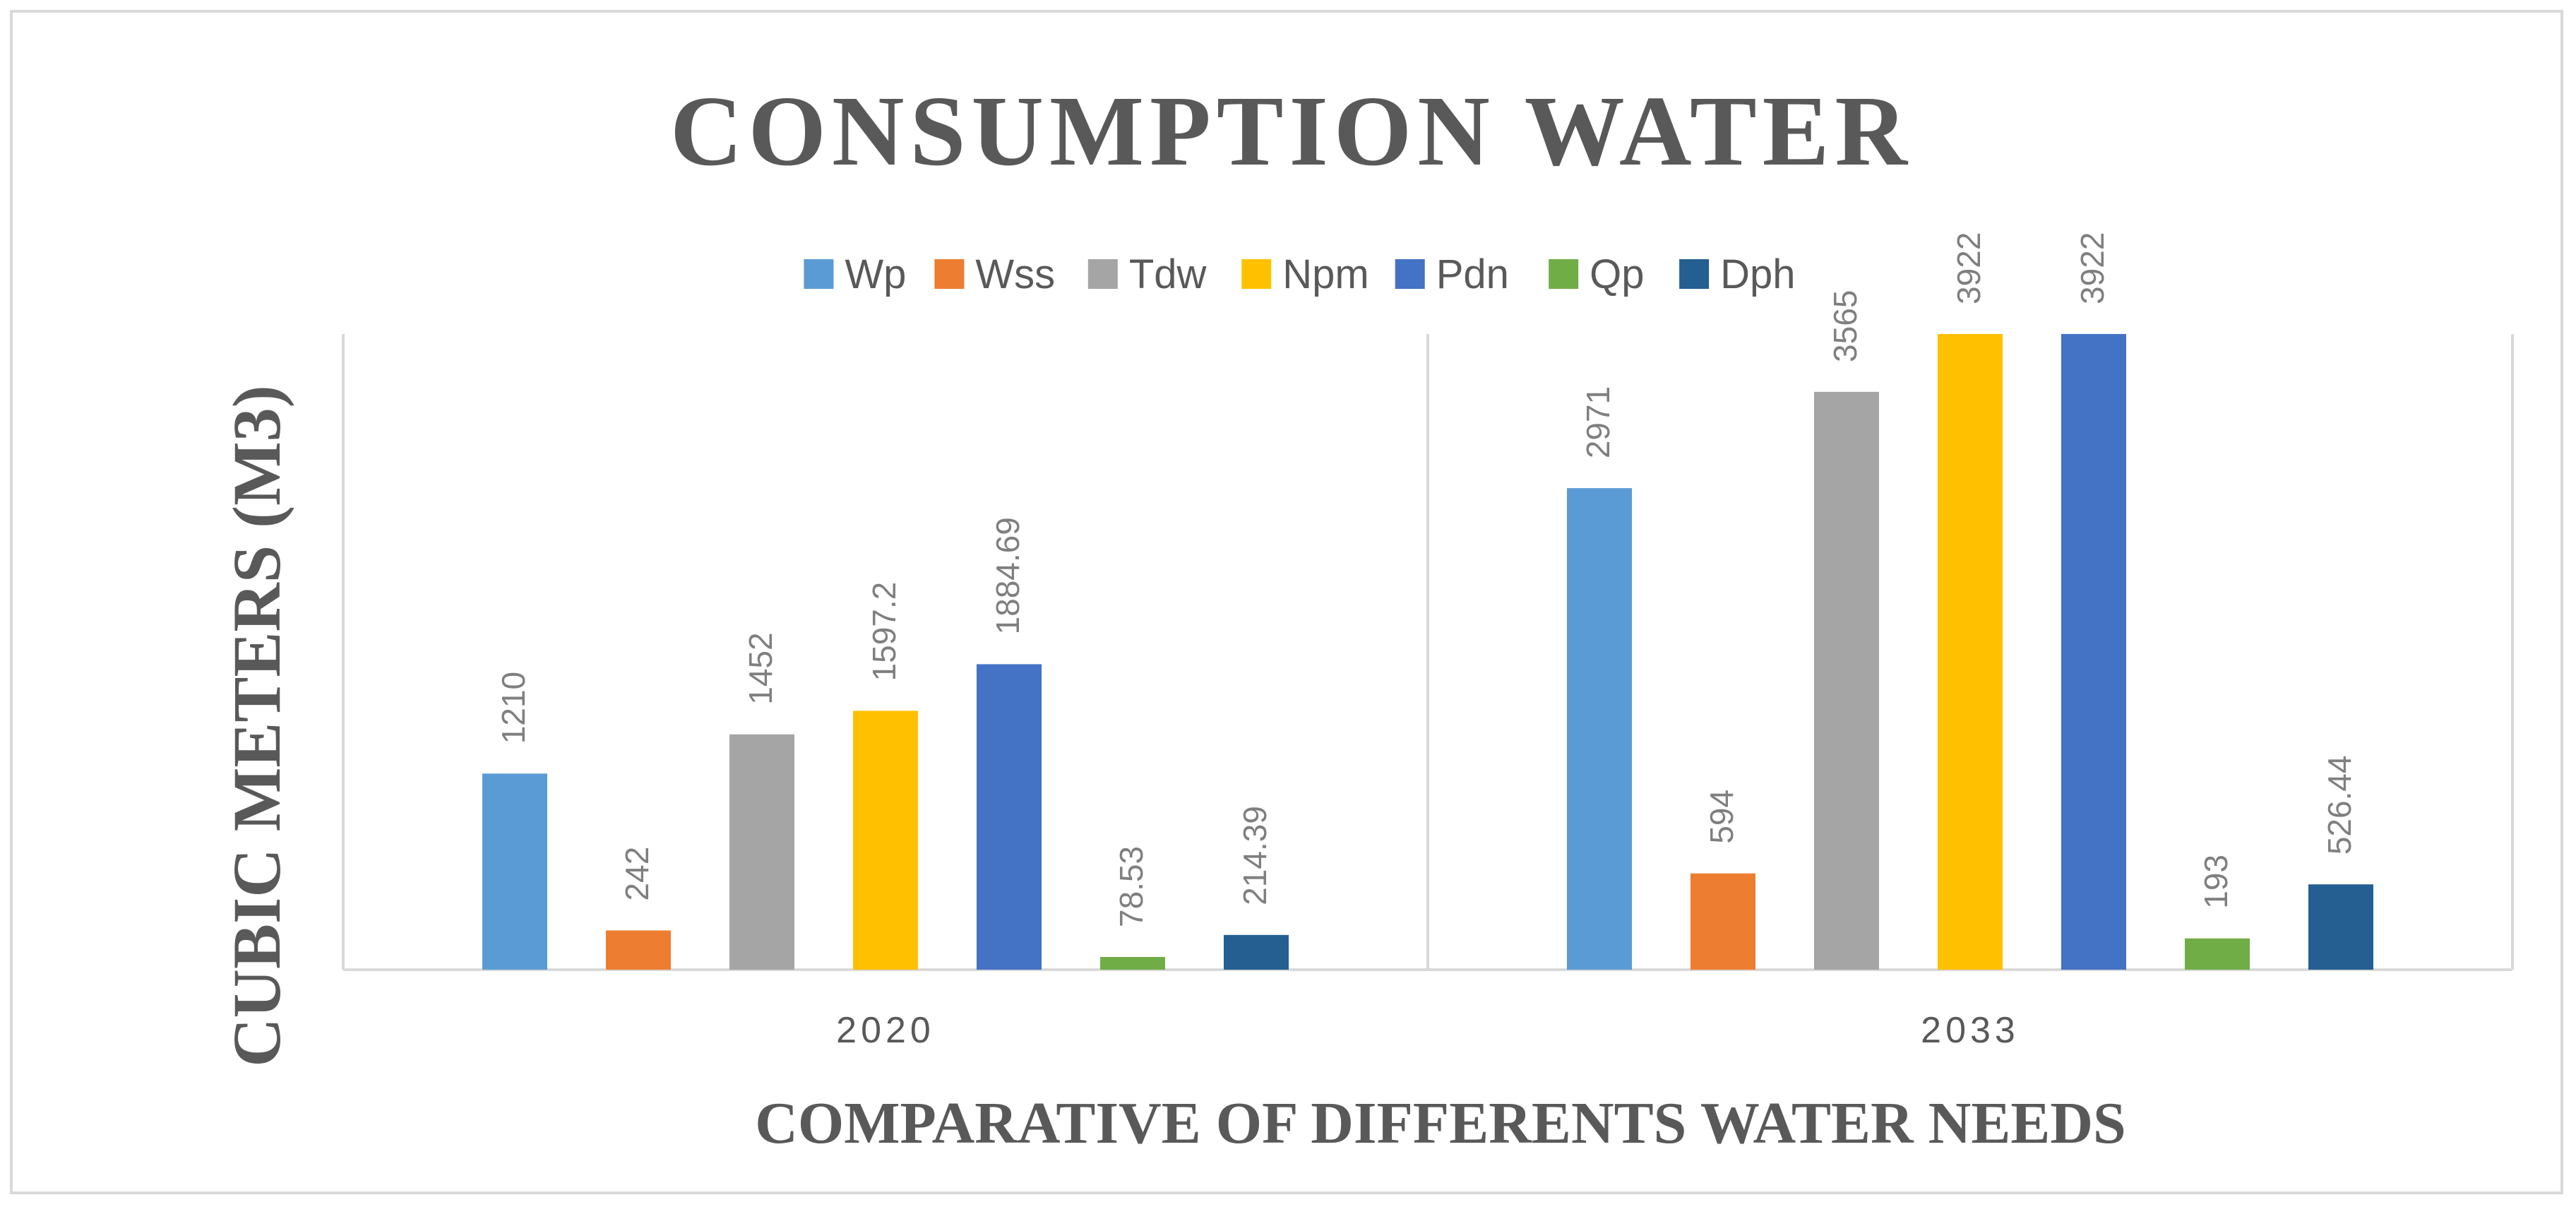 The image size is (2576, 1207). I want to click on legend-label-npm: Npm, so click(1325, 274).